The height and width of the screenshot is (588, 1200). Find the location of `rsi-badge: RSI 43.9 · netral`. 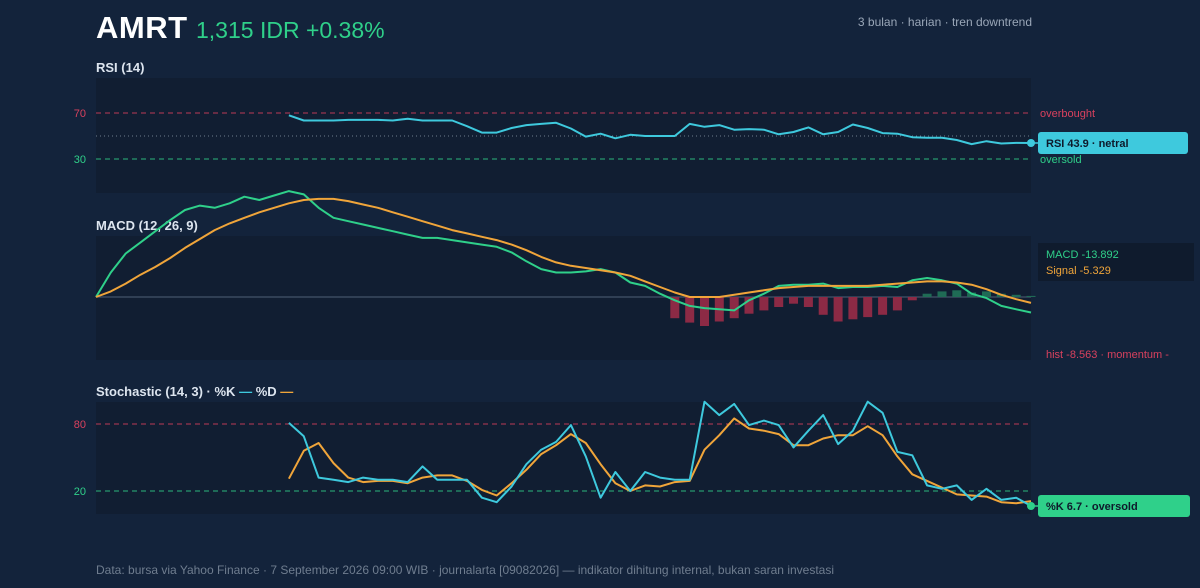

rsi-badge: RSI 43.9 · netral is located at coordinates (1087, 144).